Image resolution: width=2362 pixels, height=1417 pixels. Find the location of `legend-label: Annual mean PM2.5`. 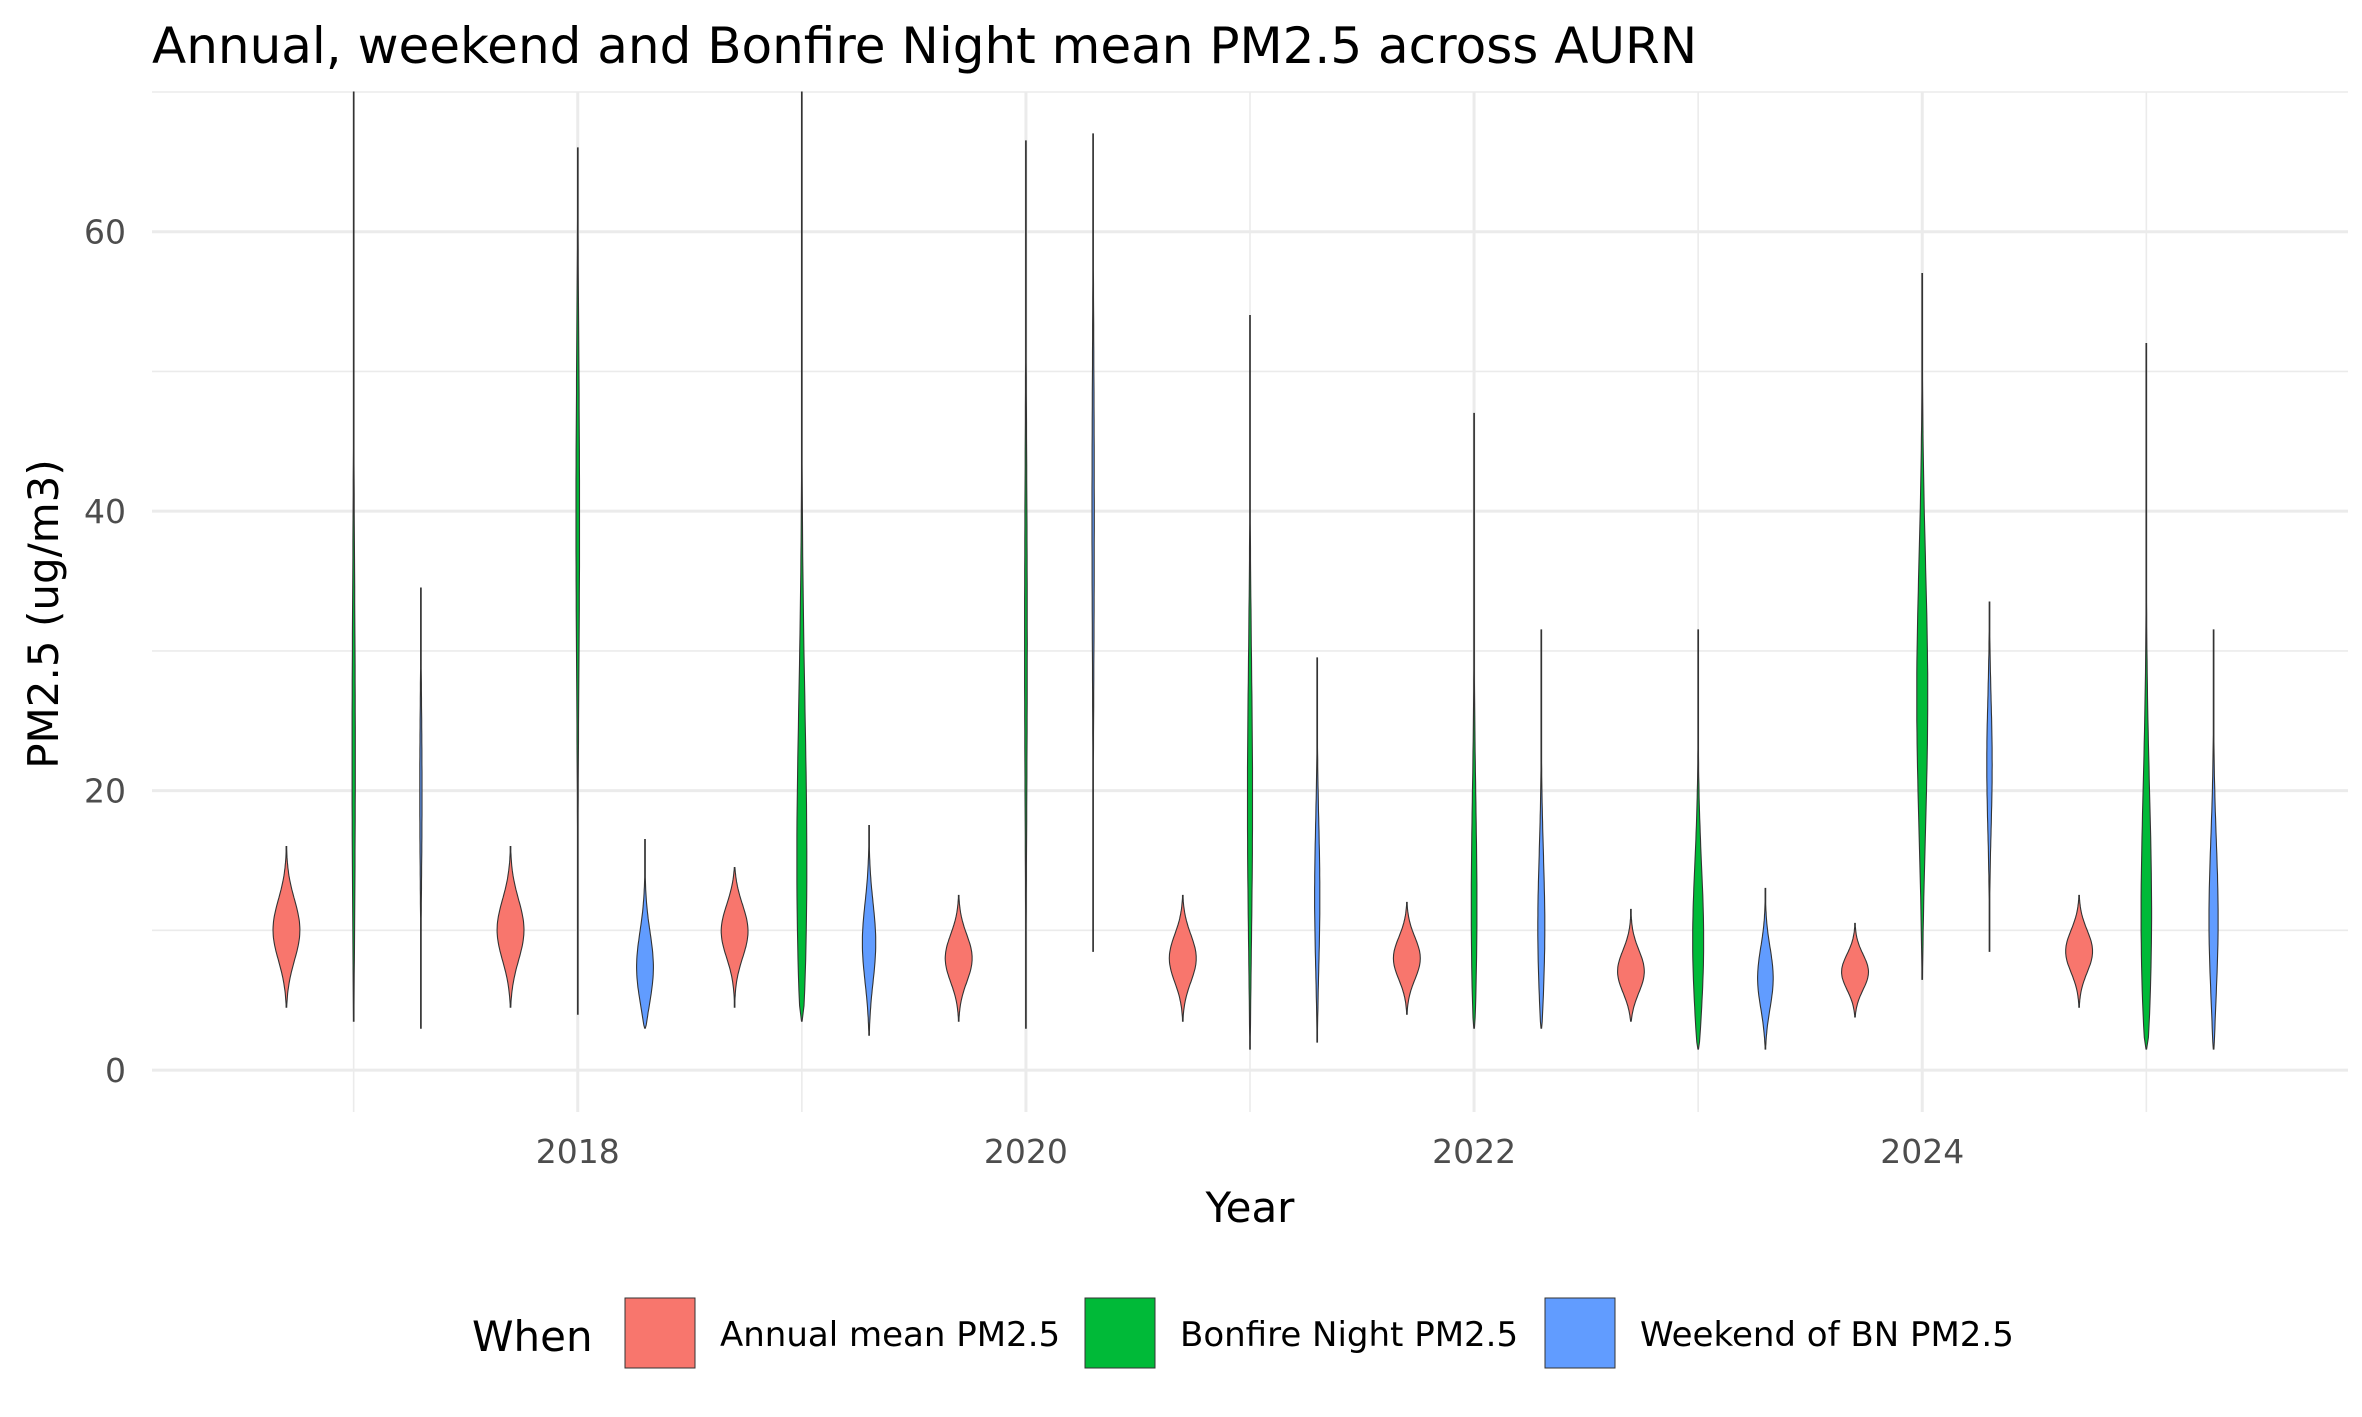

legend-label: Annual mean PM2.5 is located at coordinates (890, 1335).